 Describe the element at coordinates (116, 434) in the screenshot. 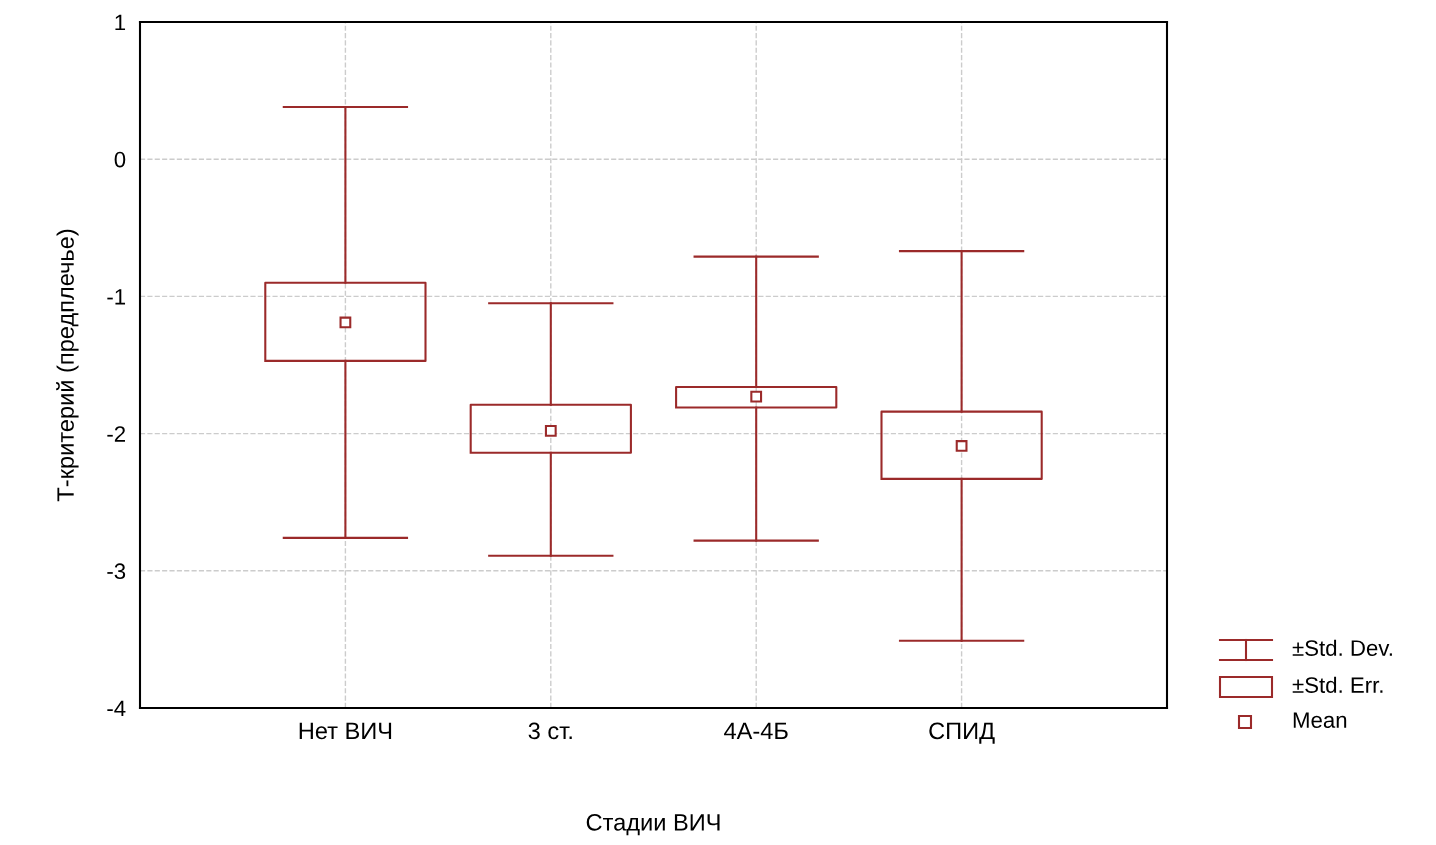

I see `y-tick-label: -2` at that location.